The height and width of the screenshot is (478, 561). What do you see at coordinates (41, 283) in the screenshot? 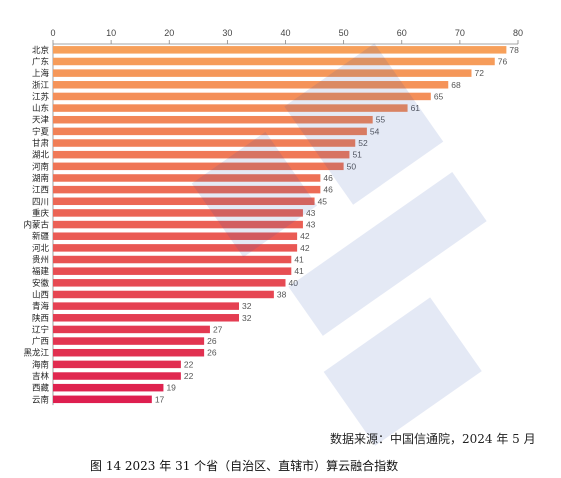
I see `category-label: 安徽` at bounding box center [41, 283].